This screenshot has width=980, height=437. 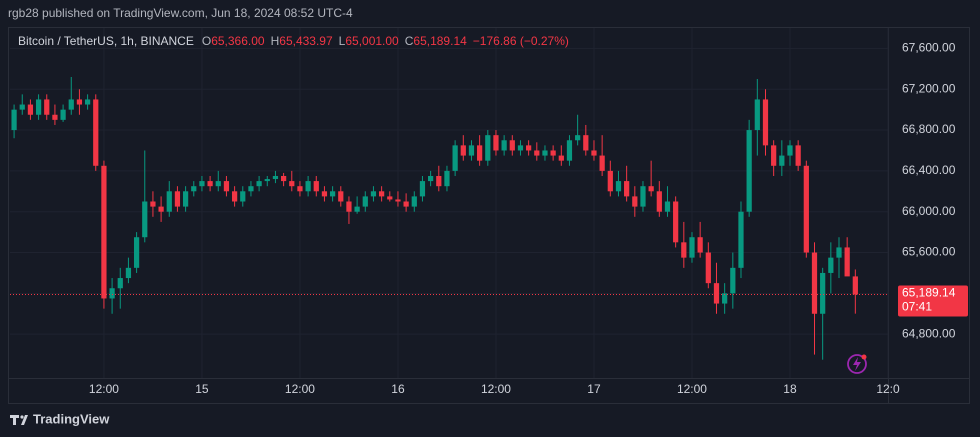 What do you see at coordinates (19, 420) in the screenshot?
I see `footer-logo` at bounding box center [19, 420].